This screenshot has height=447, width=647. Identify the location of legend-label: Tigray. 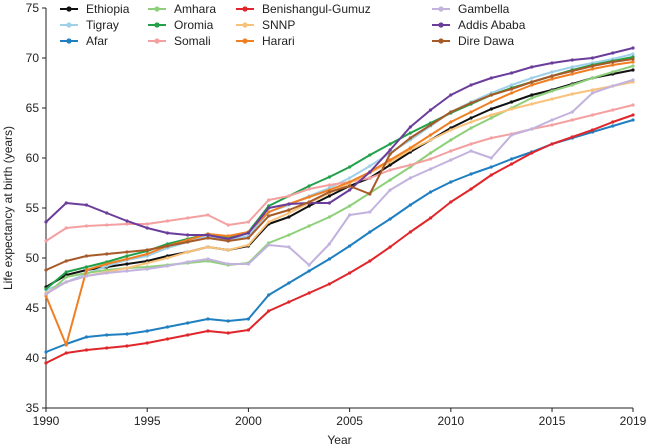
(102, 25).